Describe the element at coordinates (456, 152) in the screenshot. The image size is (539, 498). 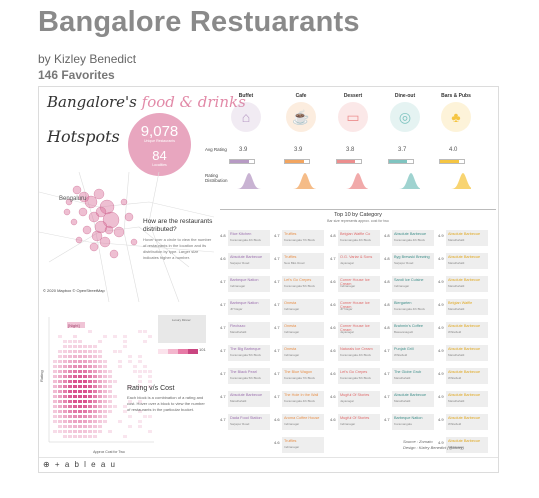
I see `avg-rating-4: 4.0` at that location.